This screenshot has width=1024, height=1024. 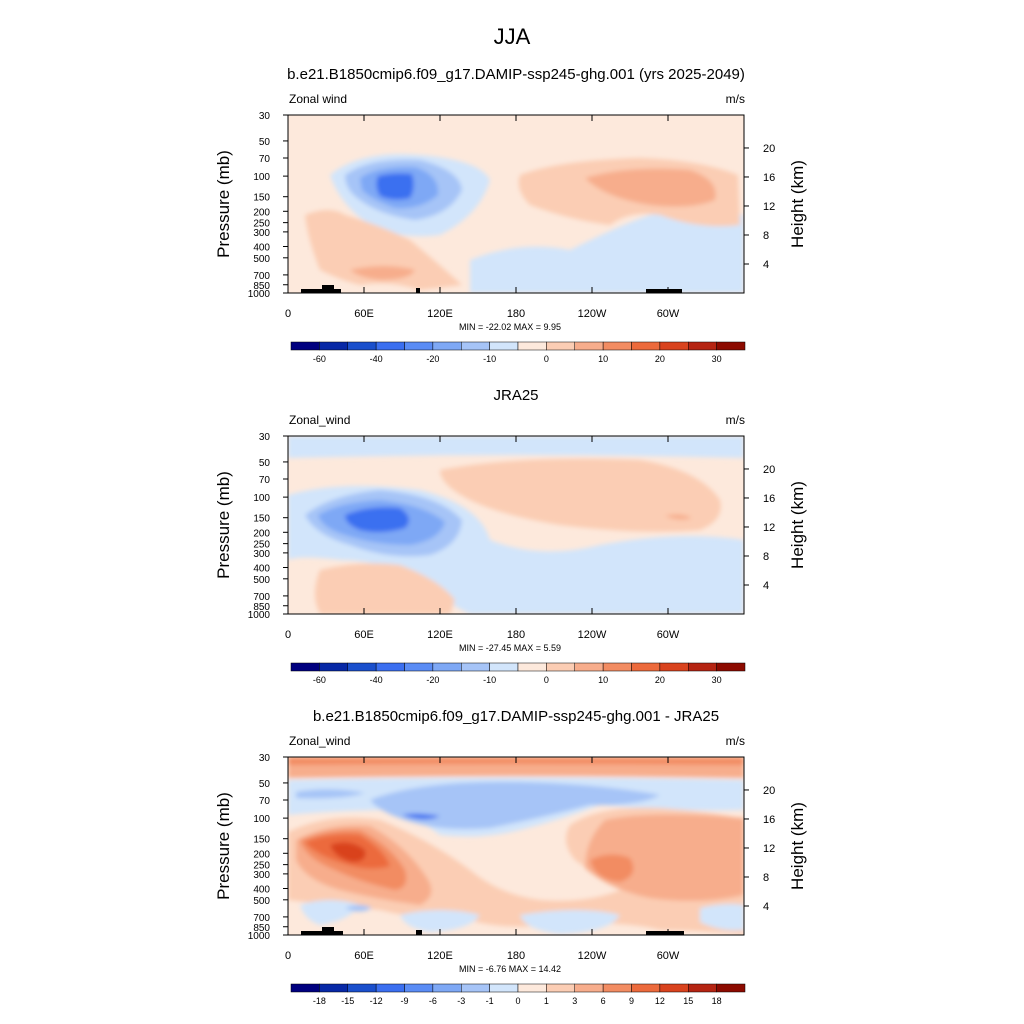 What do you see at coordinates (358, 908) in the screenshot?
I see `contour-blue` at bounding box center [358, 908].